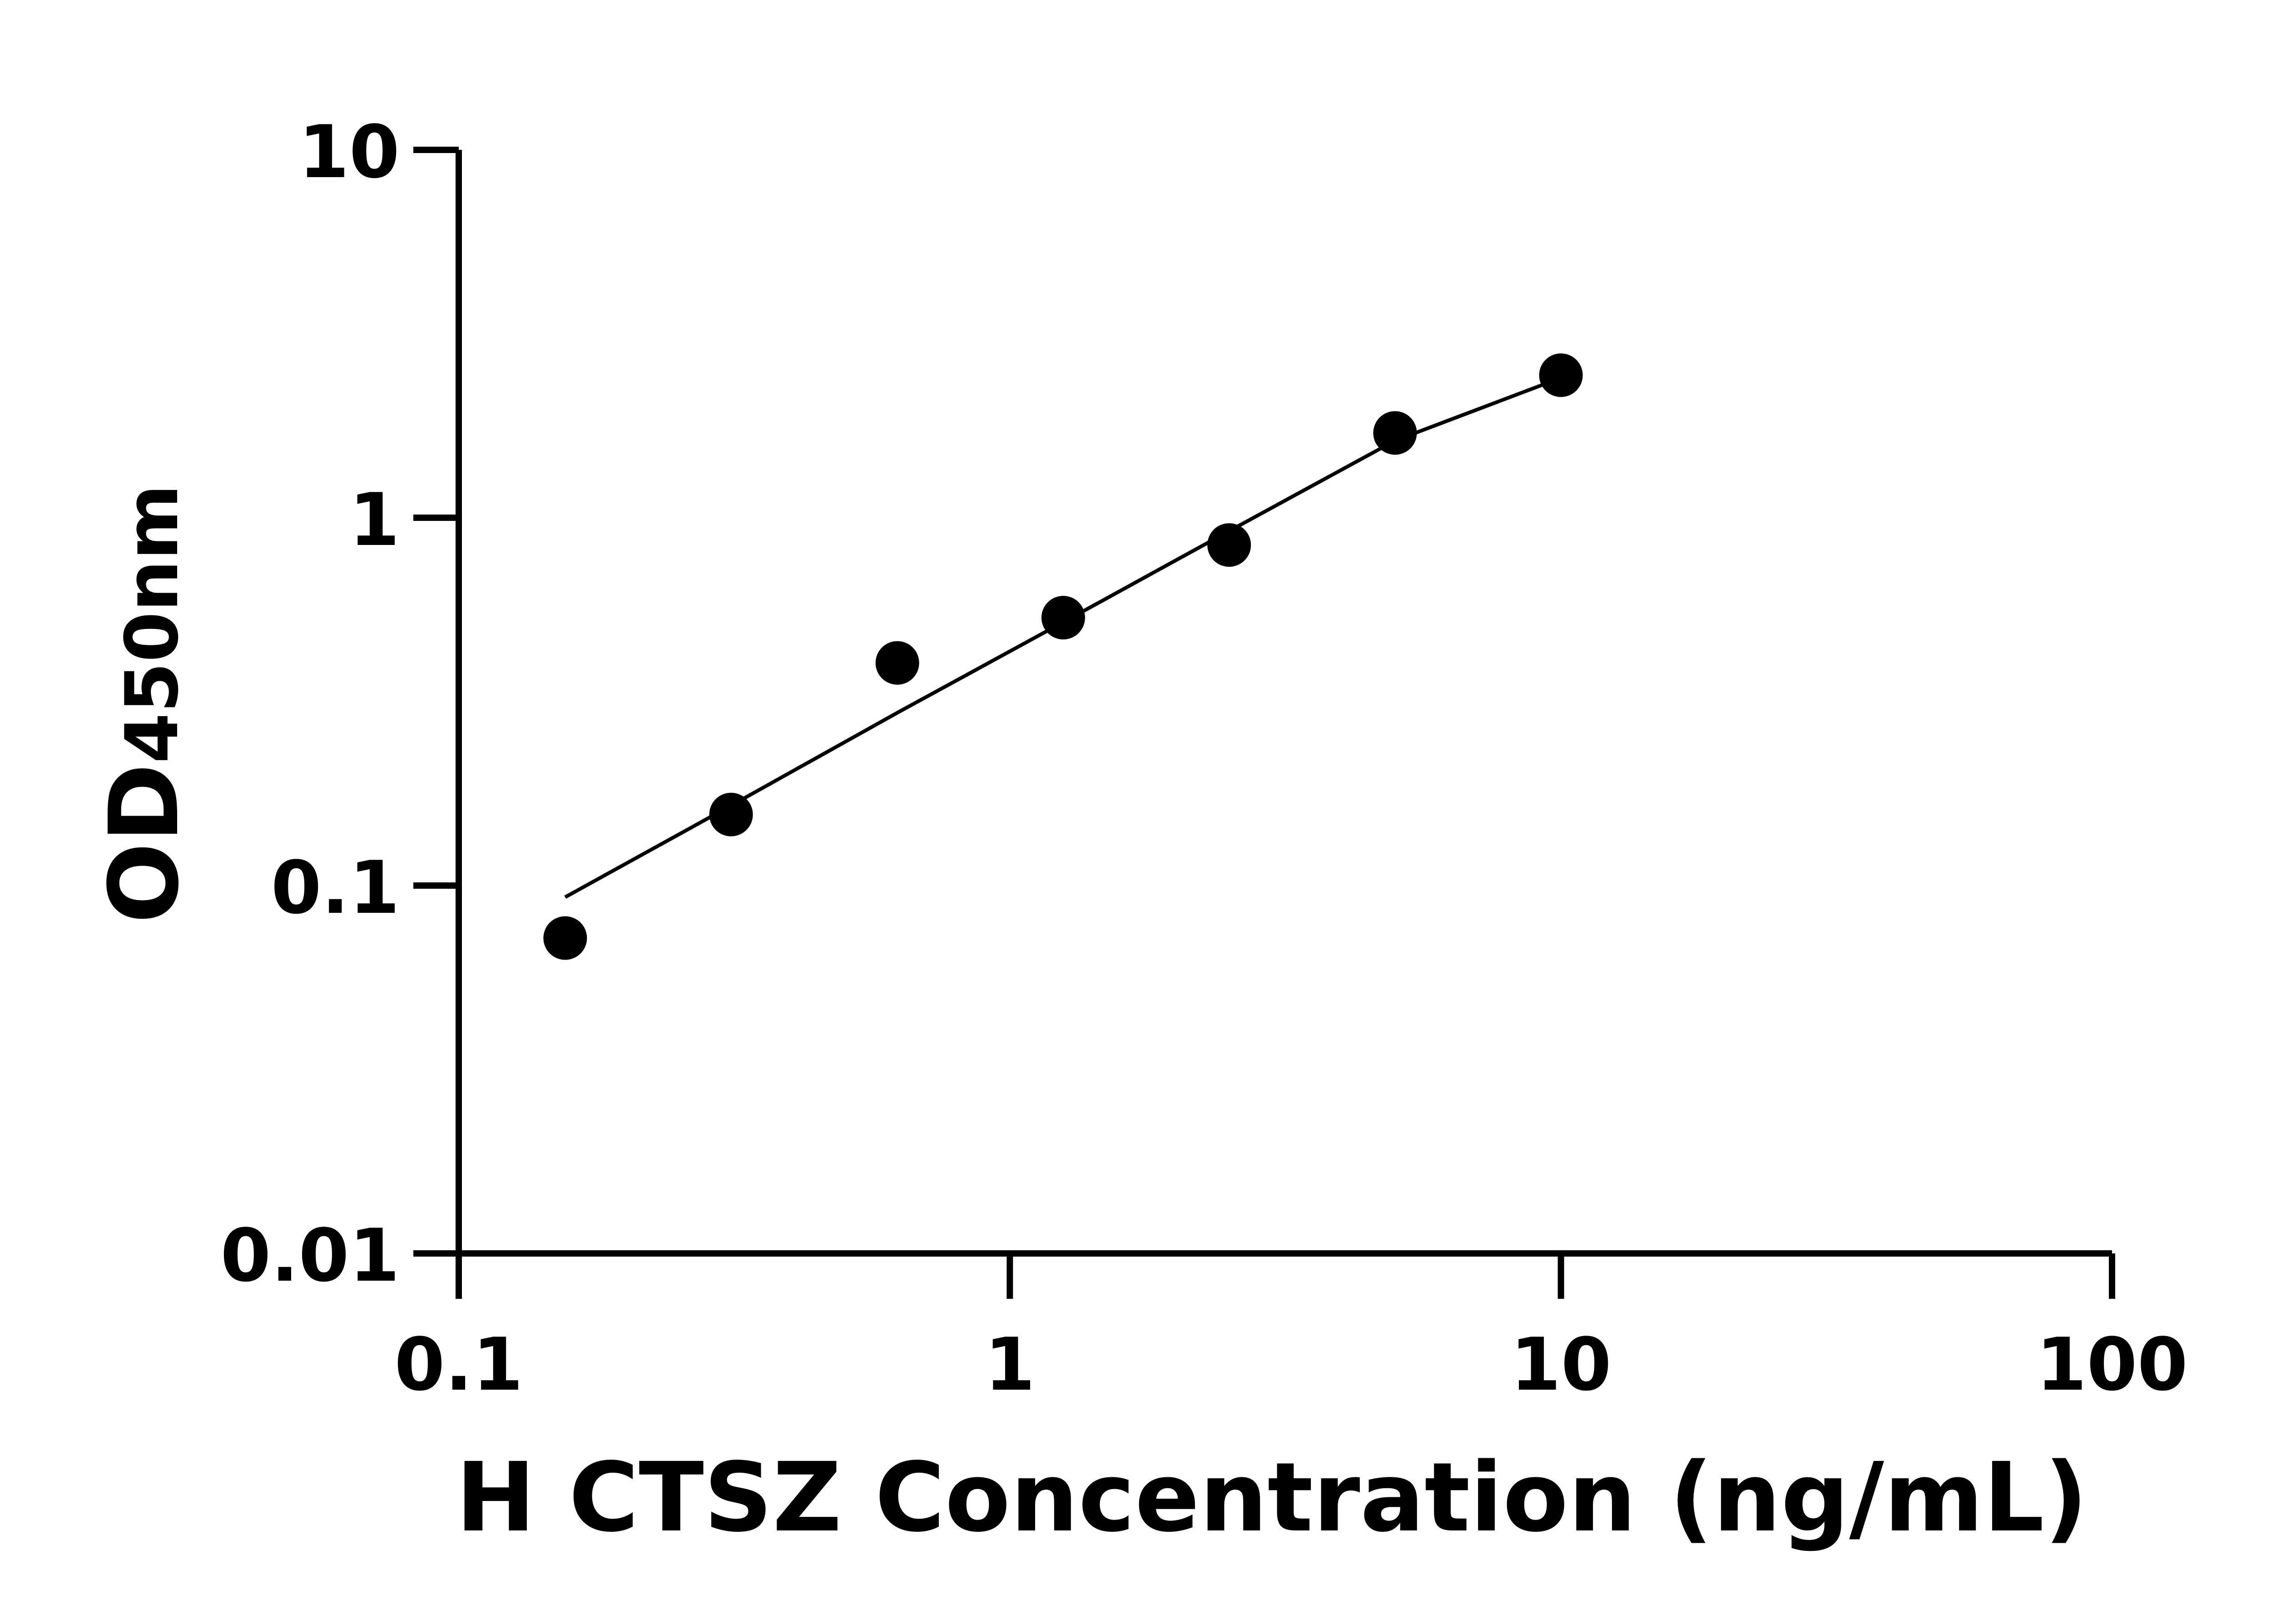  What do you see at coordinates (1010, 1364) in the screenshot?
I see `x-tick-label: 1` at bounding box center [1010, 1364].